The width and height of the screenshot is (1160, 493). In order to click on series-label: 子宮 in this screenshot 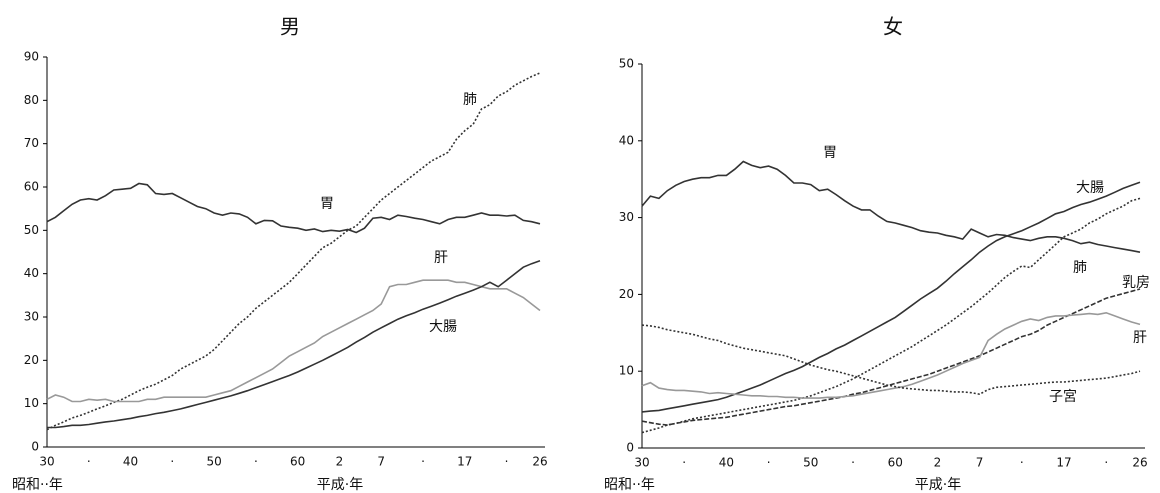, I will do `click(1063, 397)`.